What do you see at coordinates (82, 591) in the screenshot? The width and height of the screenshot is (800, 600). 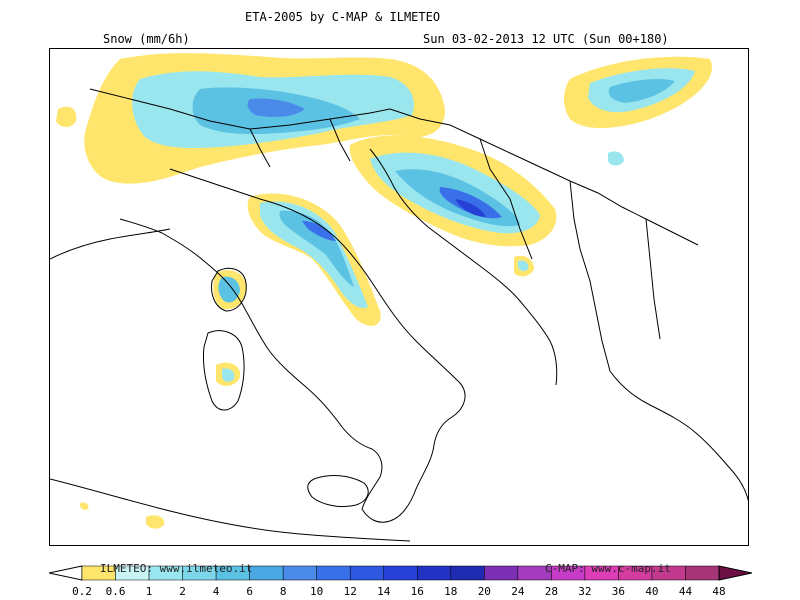 I see `legend-tick-label: 0.2` at bounding box center [82, 591].